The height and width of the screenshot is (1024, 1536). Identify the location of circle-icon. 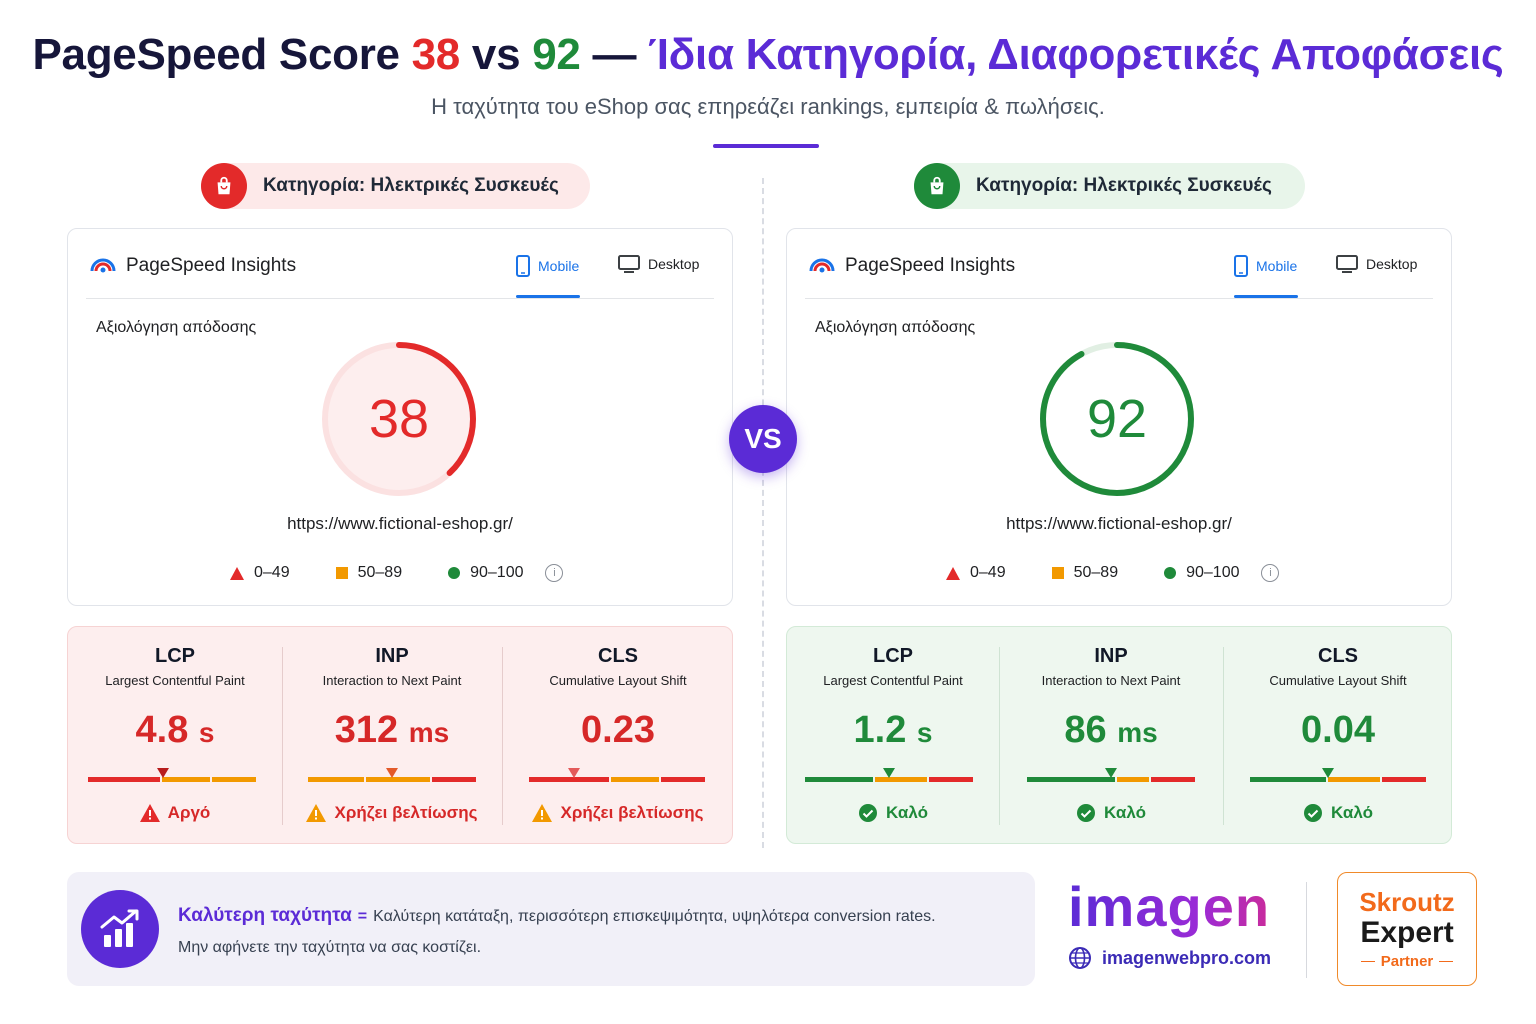
(454, 573).